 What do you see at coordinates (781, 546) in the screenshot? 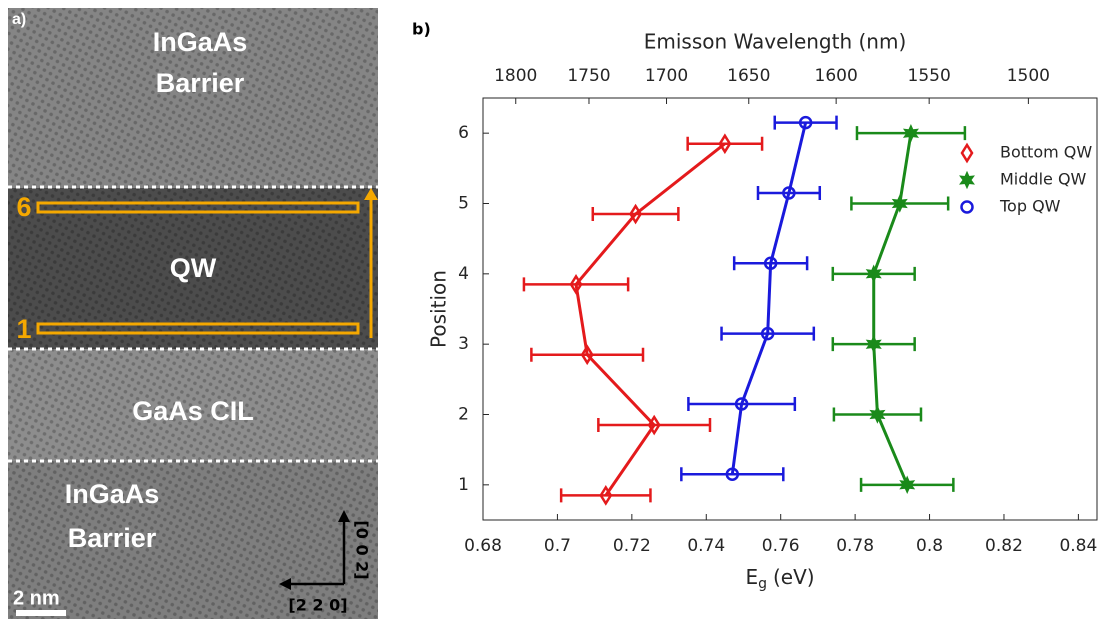
I see `x-tick-label: 0.76` at bounding box center [781, 546].